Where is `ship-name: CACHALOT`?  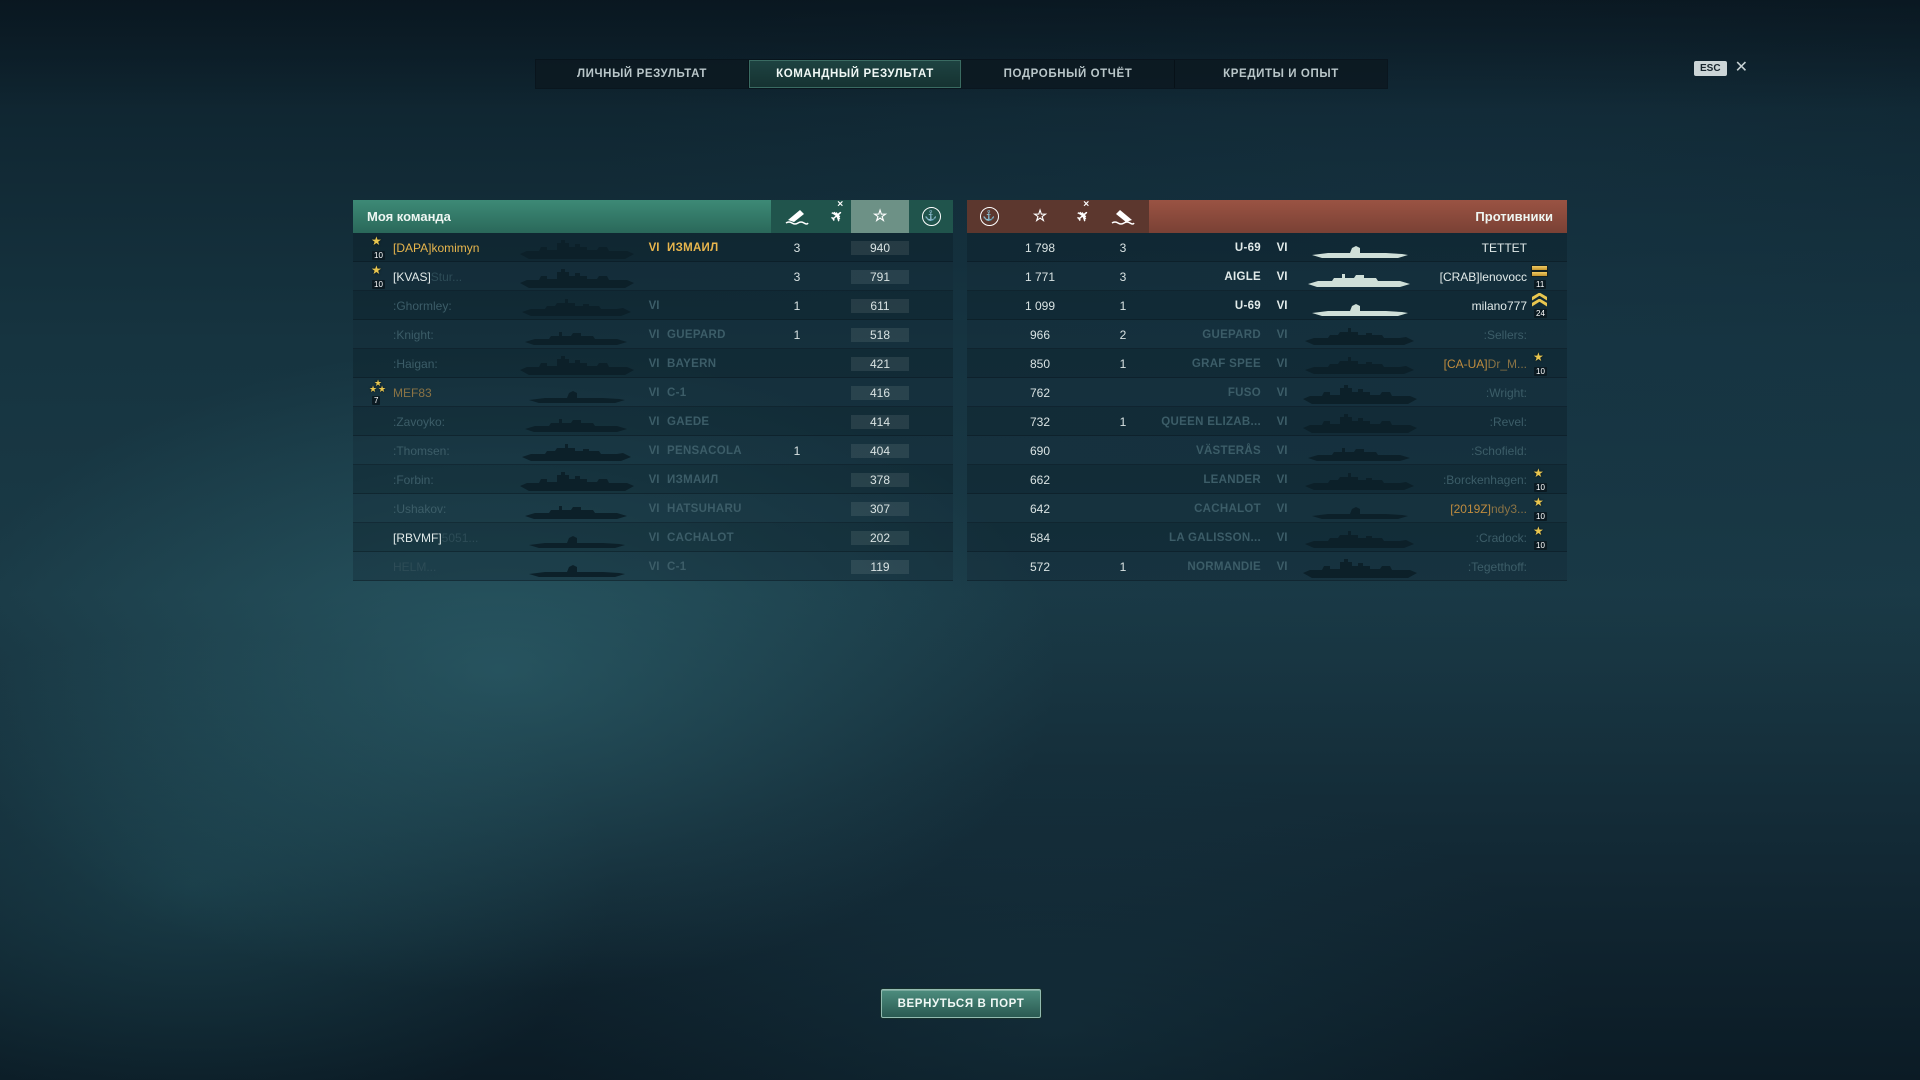 ship-name: CACHALOT is located at coordinates (700, 537).